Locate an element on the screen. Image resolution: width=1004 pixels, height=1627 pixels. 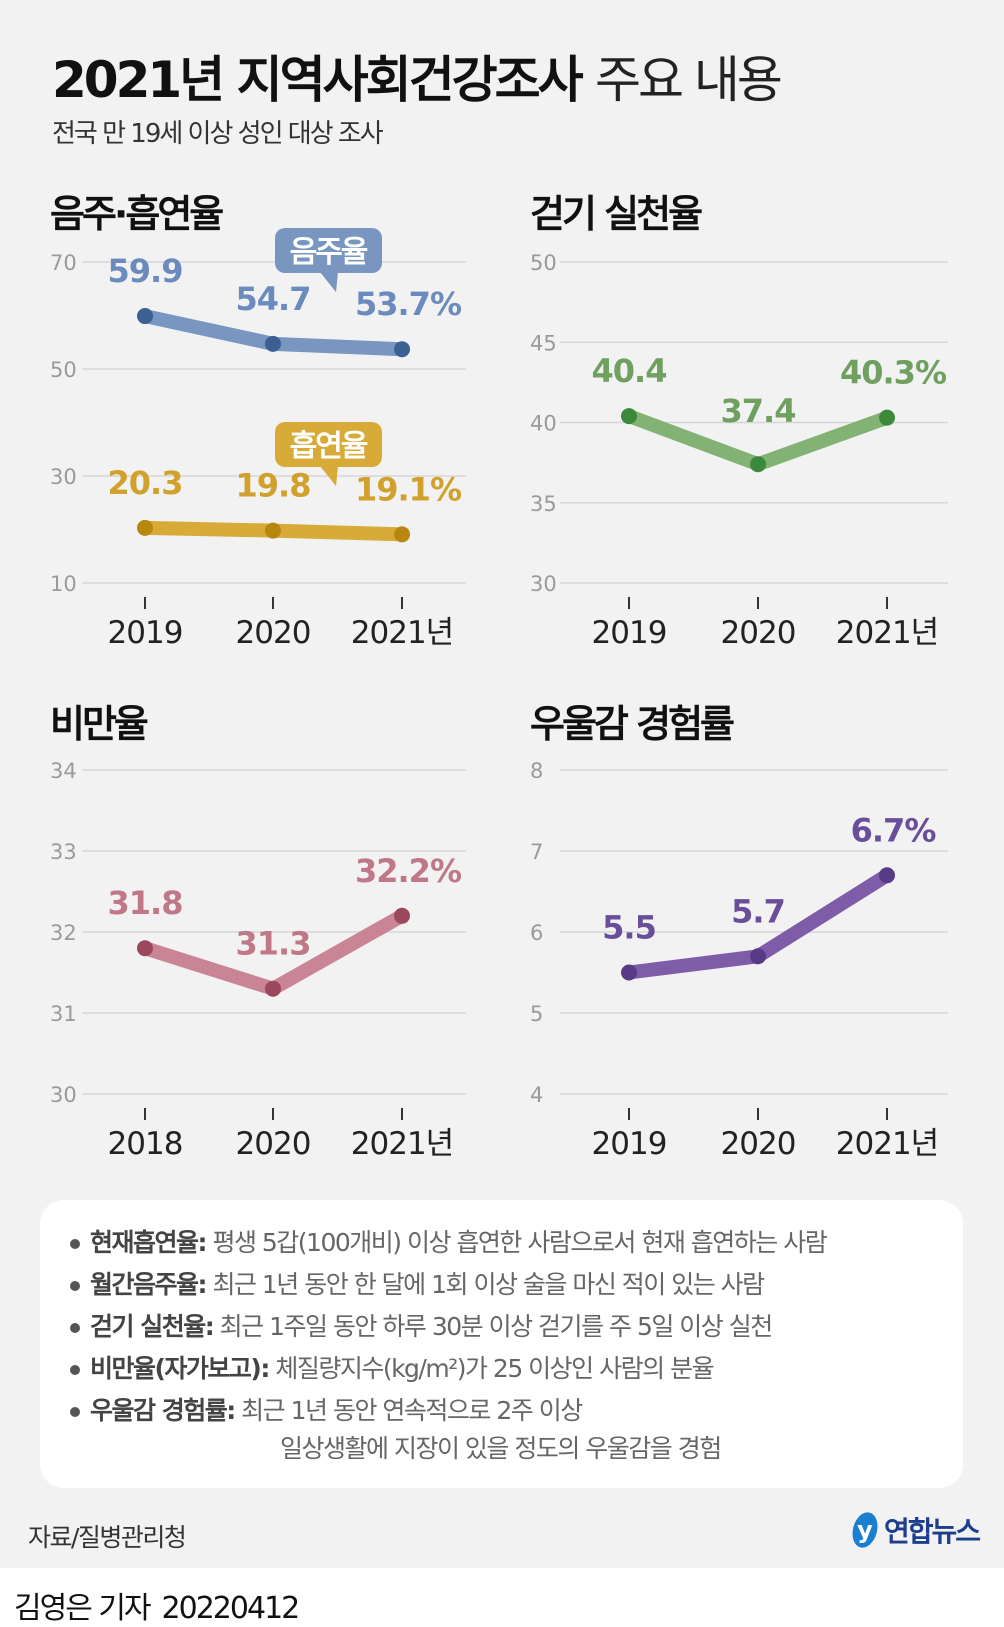
legend-label: 음주율 is located at coordinates (329, 252).